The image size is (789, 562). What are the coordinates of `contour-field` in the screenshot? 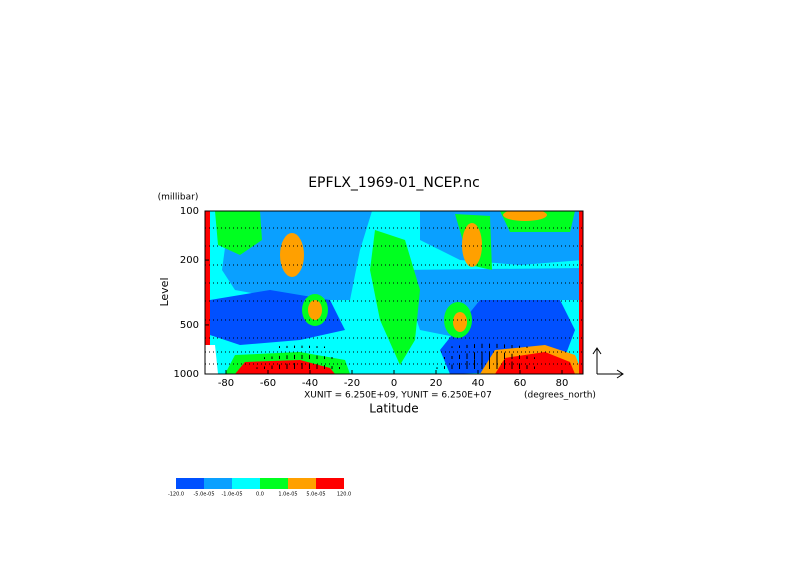 It's located at (394, 292).